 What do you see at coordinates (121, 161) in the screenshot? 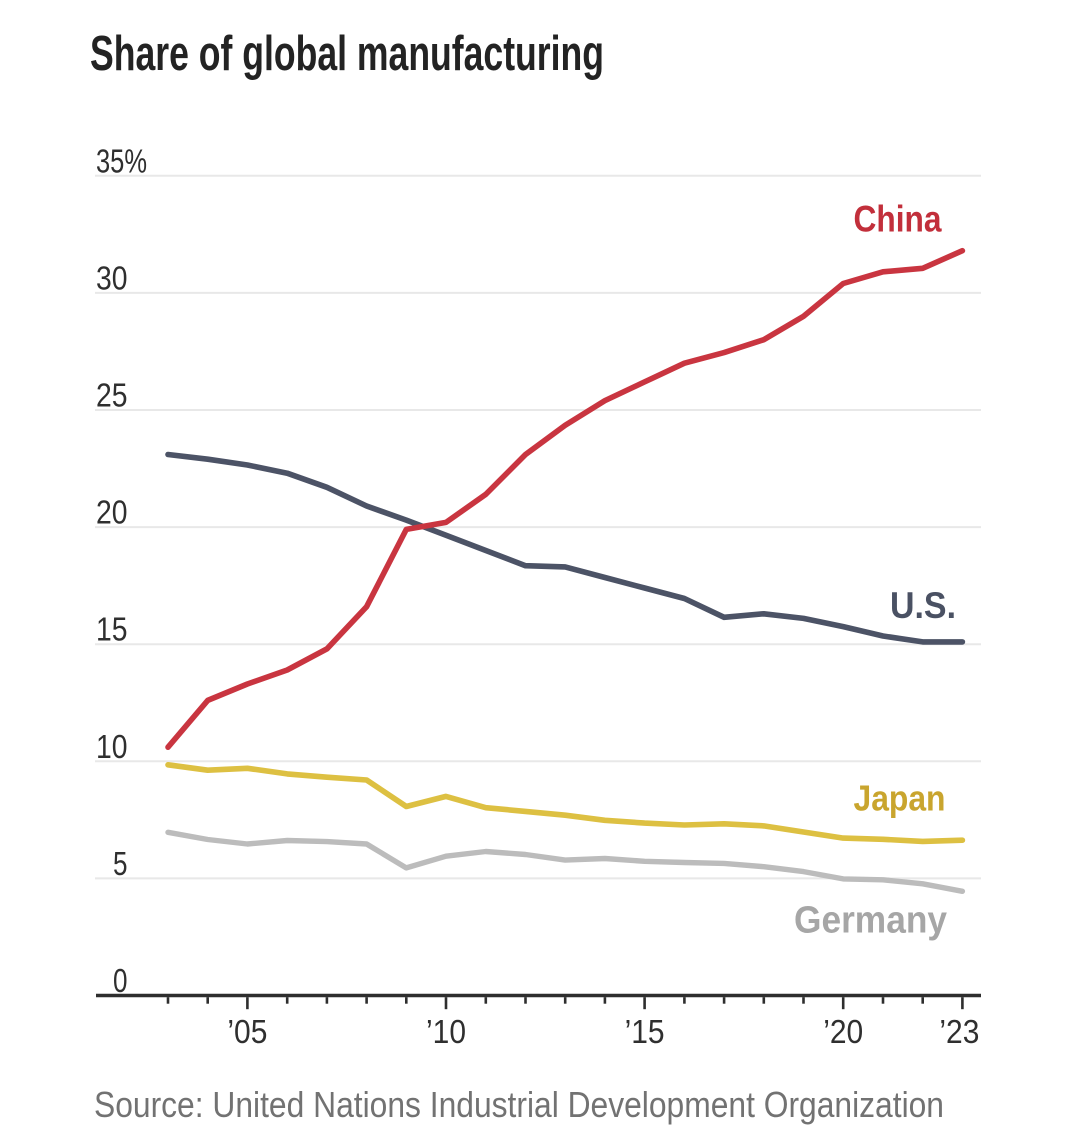
I see `svg-text: 35%` at bounding box center [121, 161].